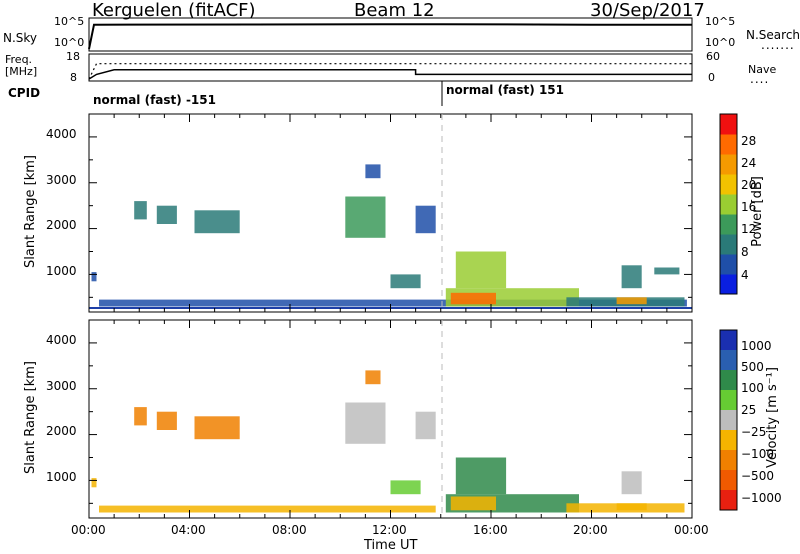 The width and height of the screenshot is (800, 554). Describe the element at coordinates (590, 530) in the screenshot. I see `x-tick: 20:00` at that location.